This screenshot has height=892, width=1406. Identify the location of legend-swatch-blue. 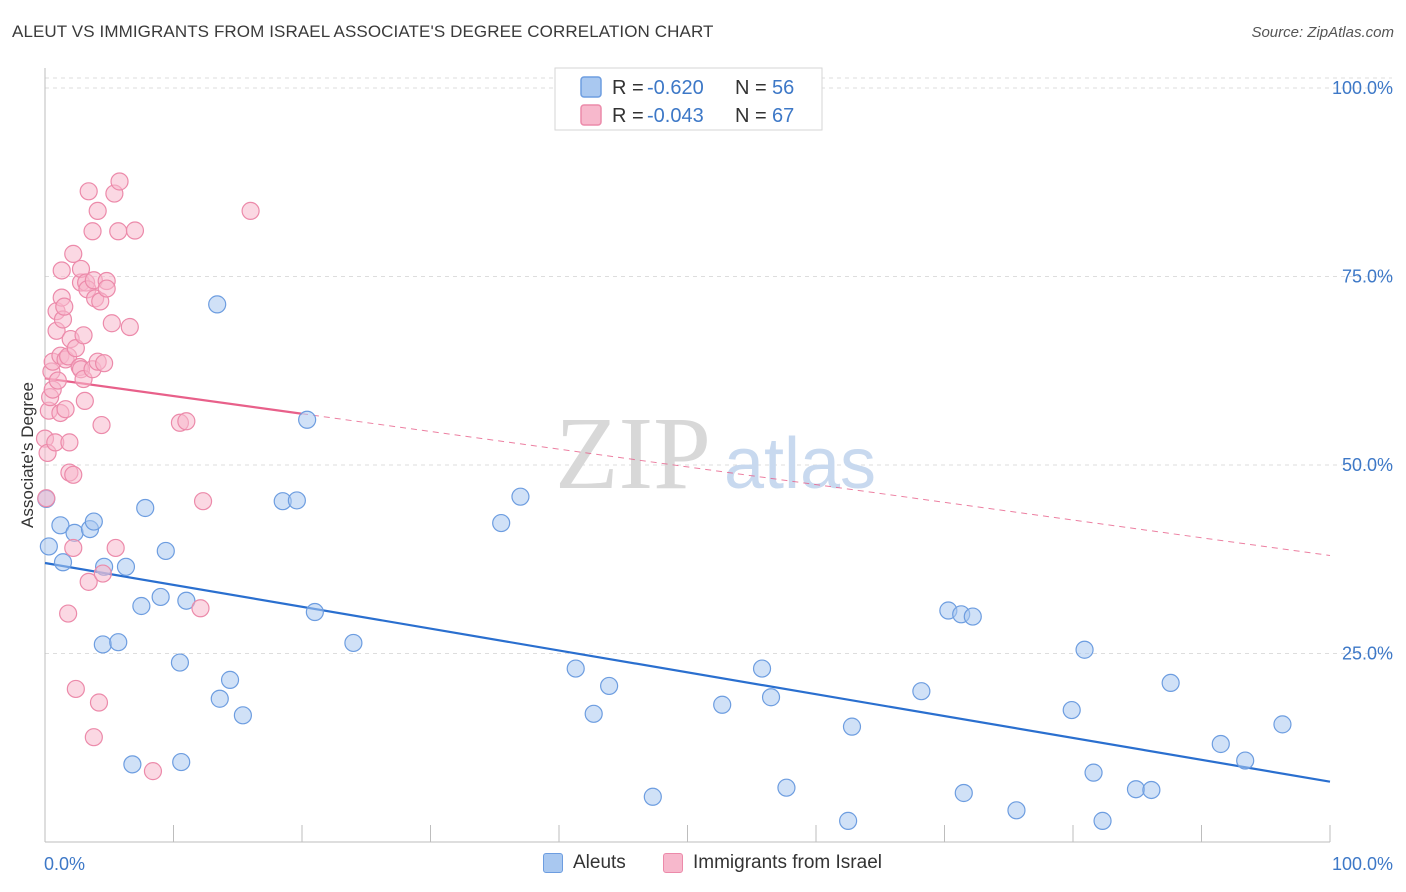
(553, 863).